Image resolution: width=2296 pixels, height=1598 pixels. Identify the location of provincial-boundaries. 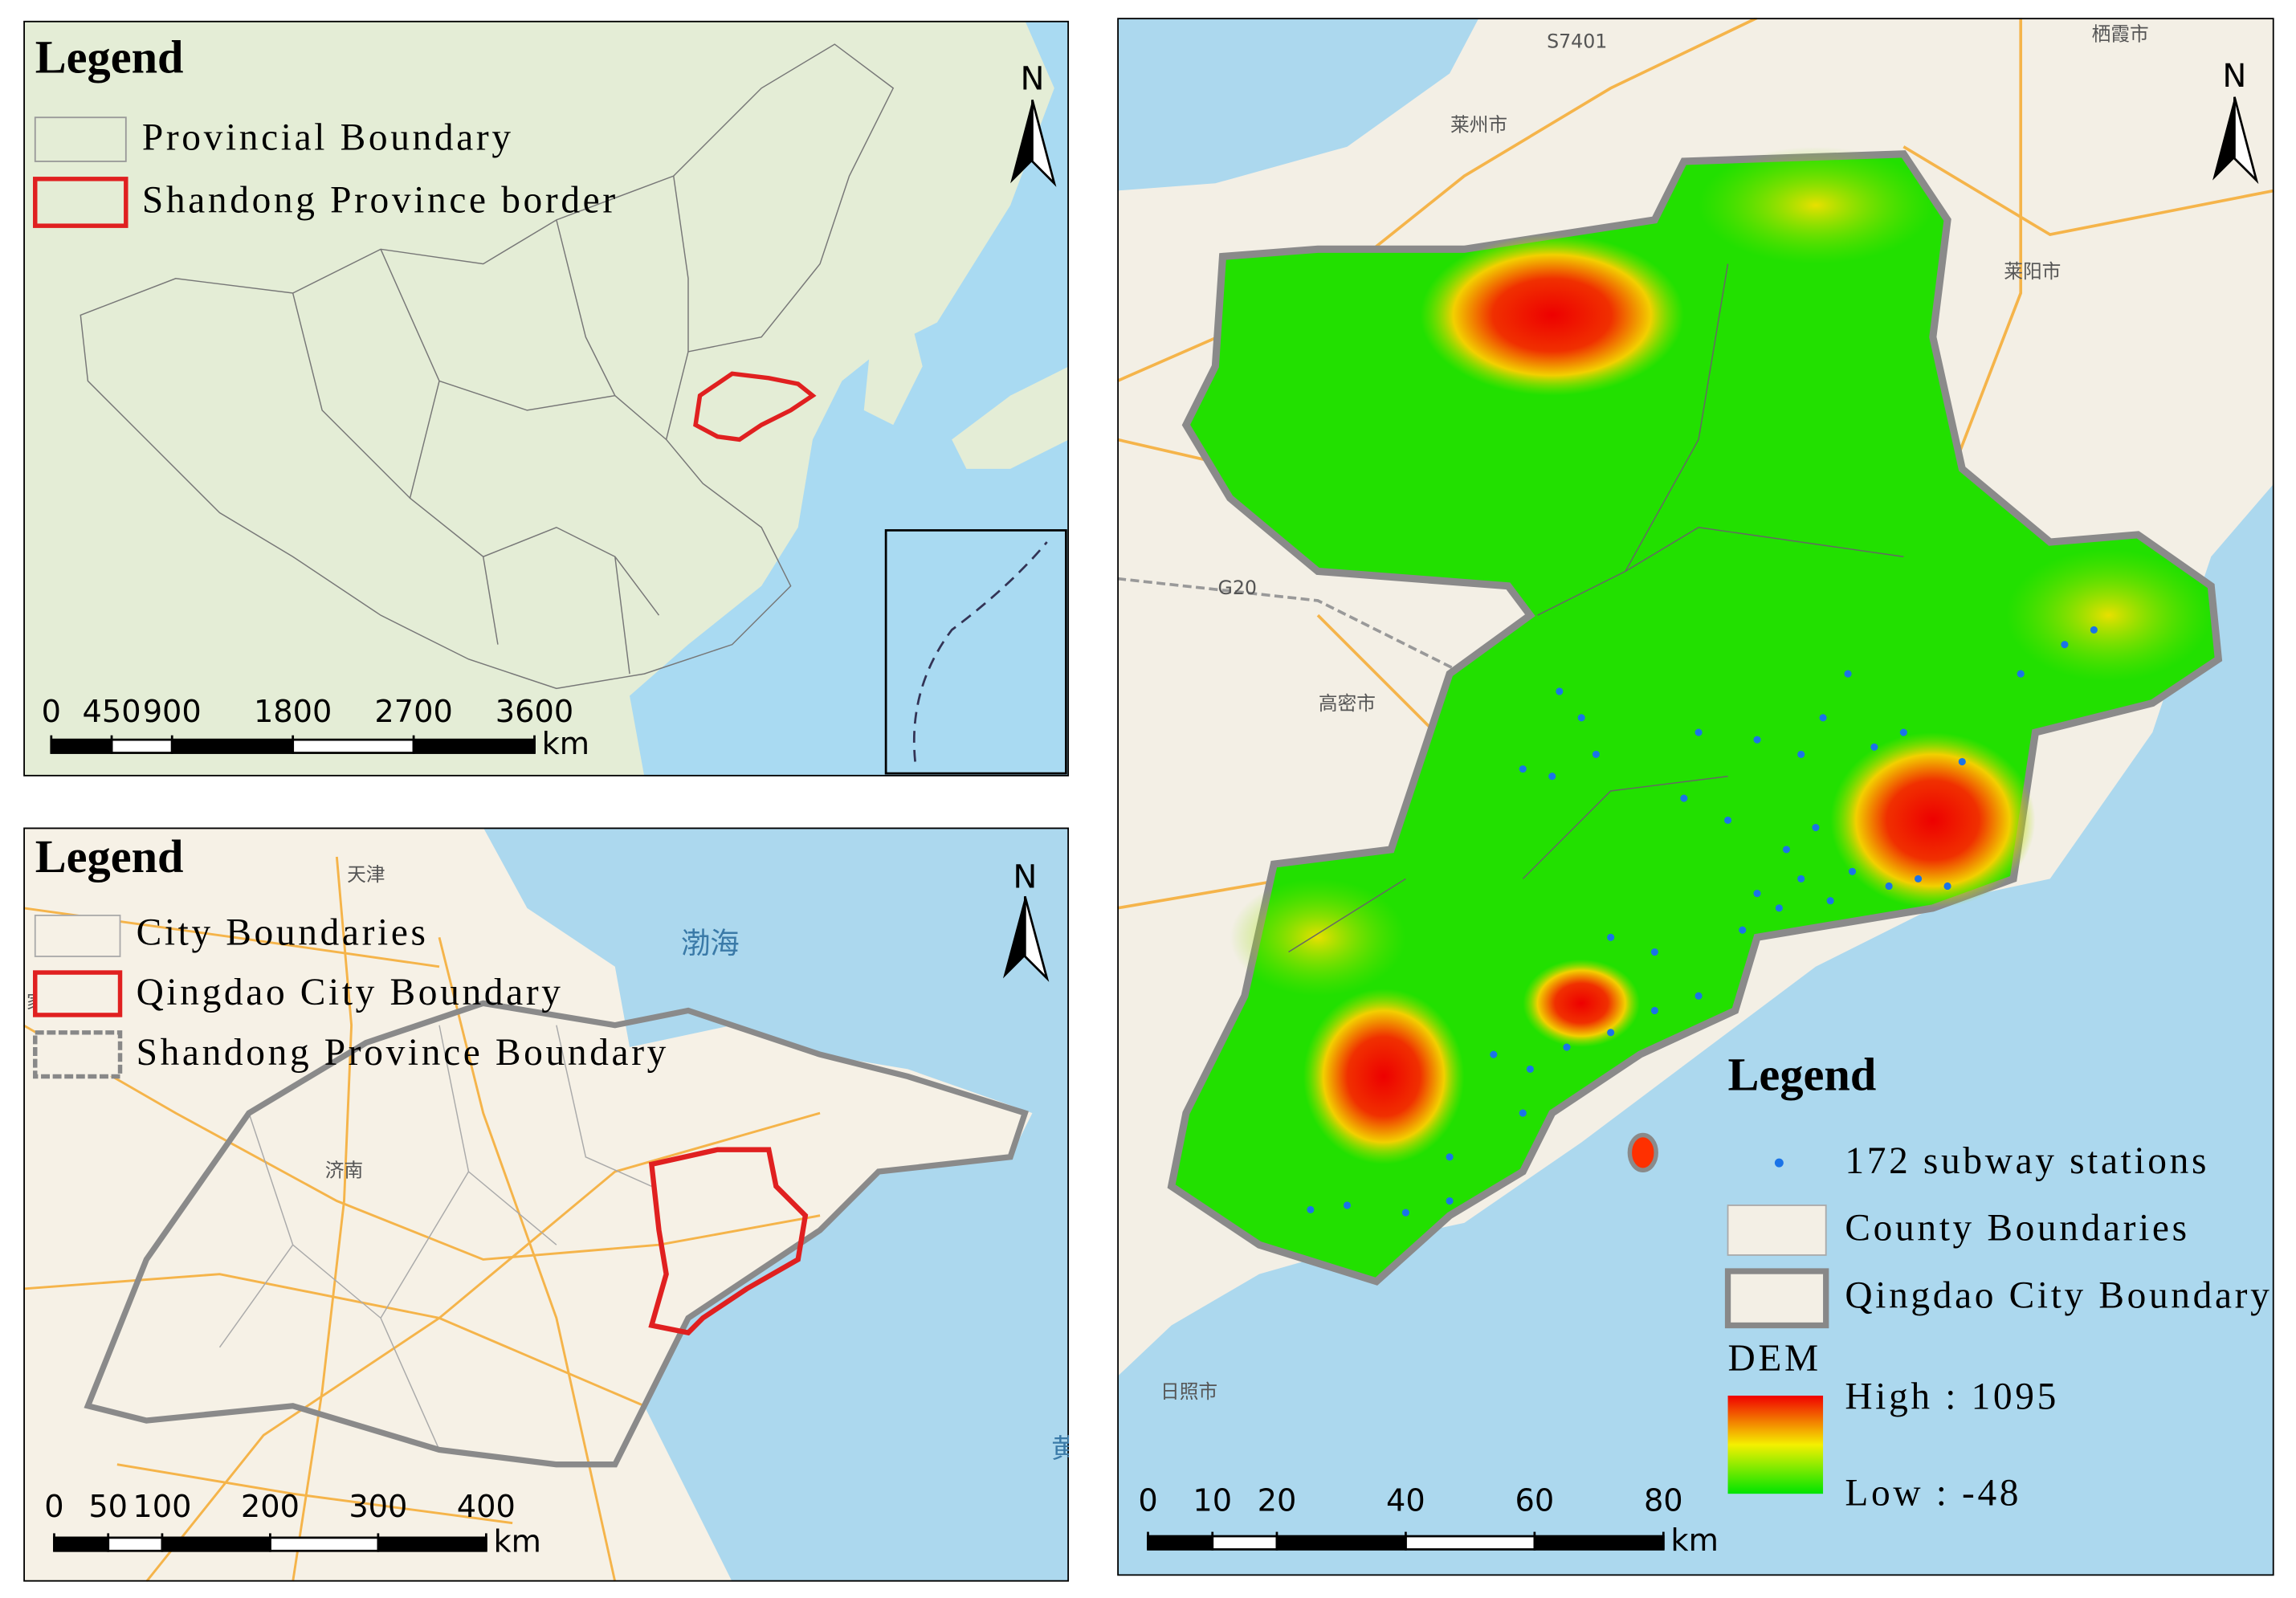
(487, 366).